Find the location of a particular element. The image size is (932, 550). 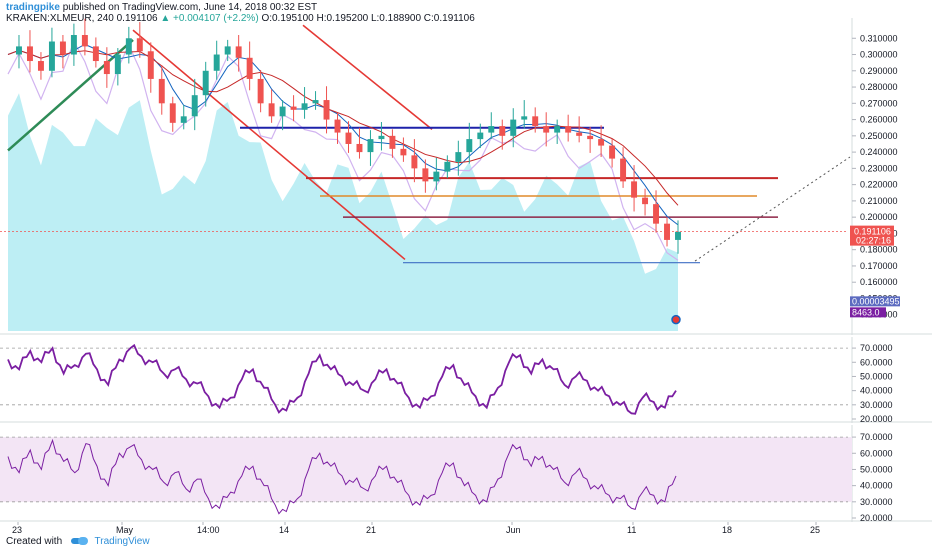

time-tick-label: 25 is located at coordinates (815, 530).